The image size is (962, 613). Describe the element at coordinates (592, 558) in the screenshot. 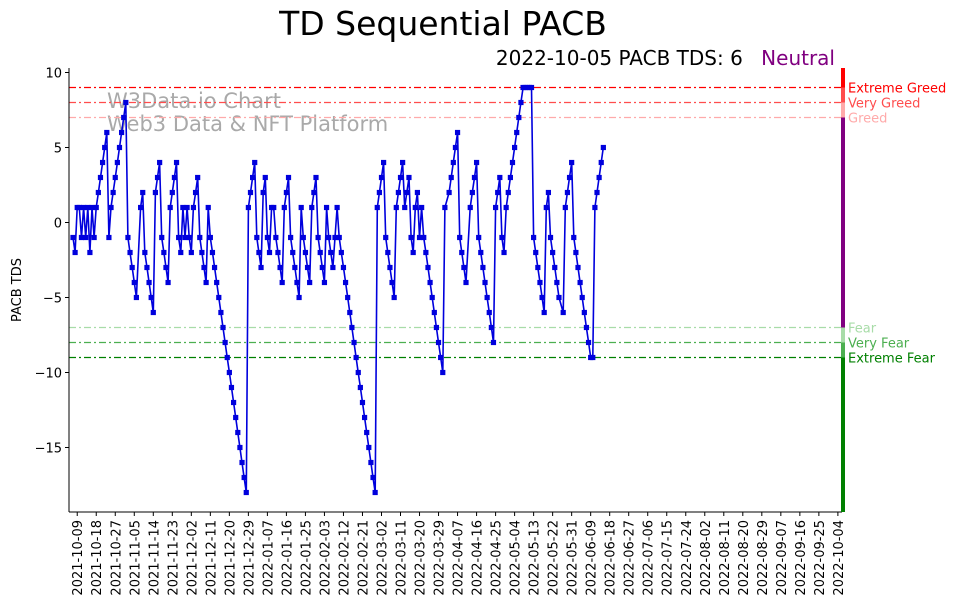

I see `x-tick-label-27: 2022-06-09` at that location.